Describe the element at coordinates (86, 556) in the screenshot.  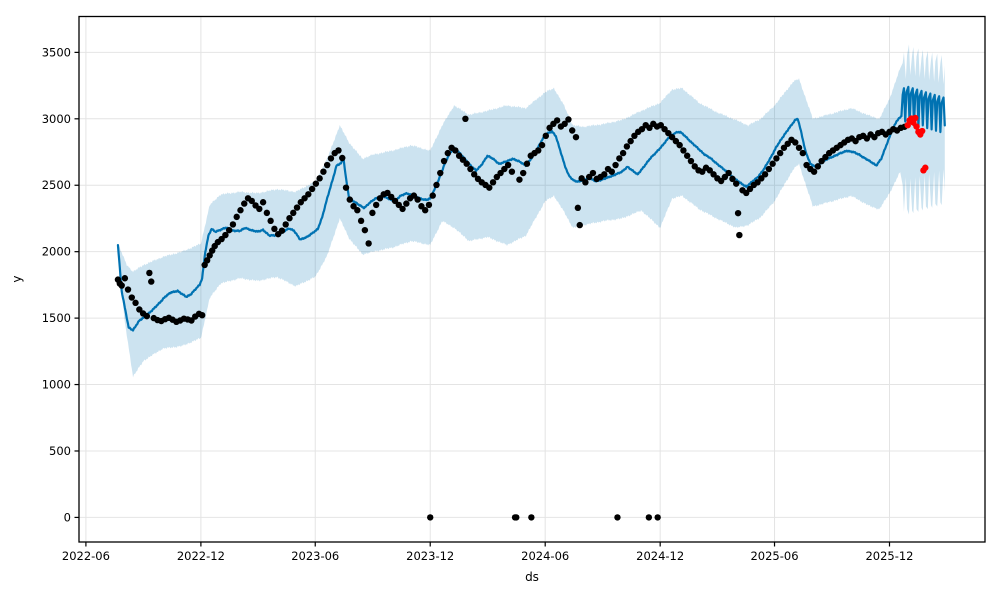
I see `x-tick-label: 2022-06` at that location.